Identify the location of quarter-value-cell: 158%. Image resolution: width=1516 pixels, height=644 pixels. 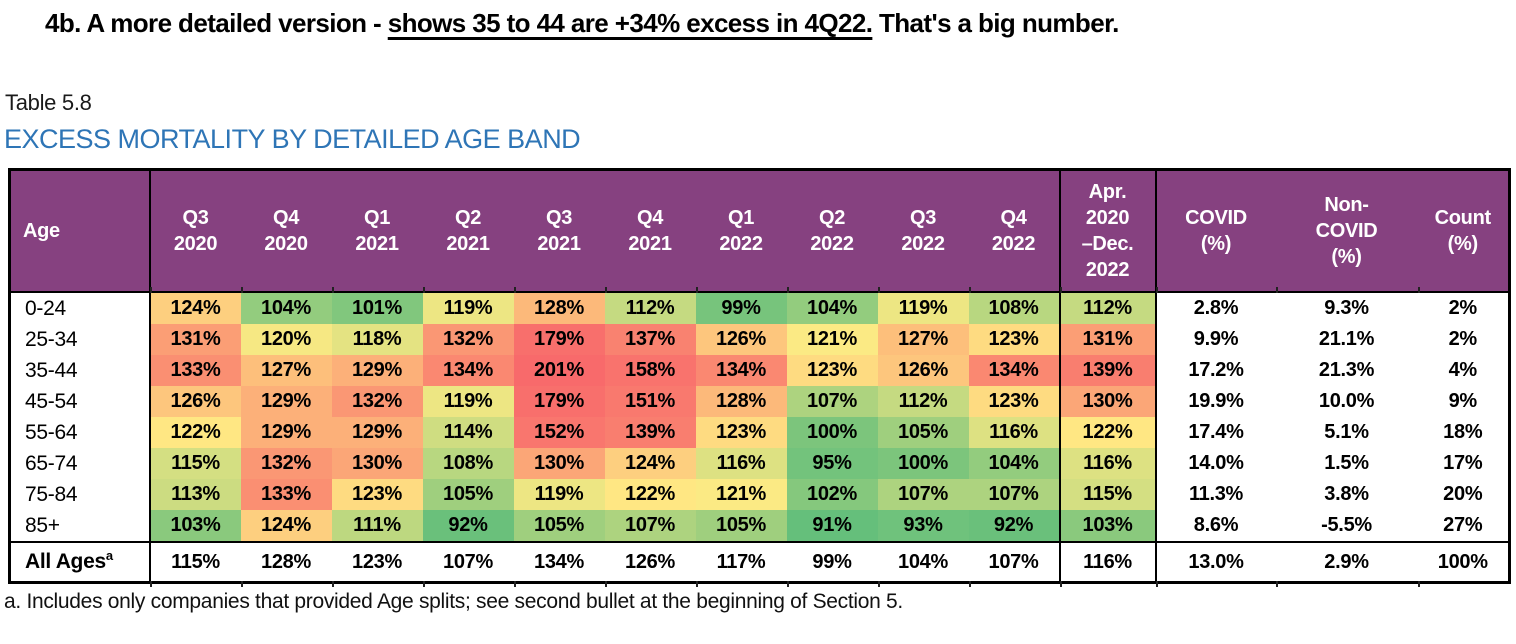
(650, 370).